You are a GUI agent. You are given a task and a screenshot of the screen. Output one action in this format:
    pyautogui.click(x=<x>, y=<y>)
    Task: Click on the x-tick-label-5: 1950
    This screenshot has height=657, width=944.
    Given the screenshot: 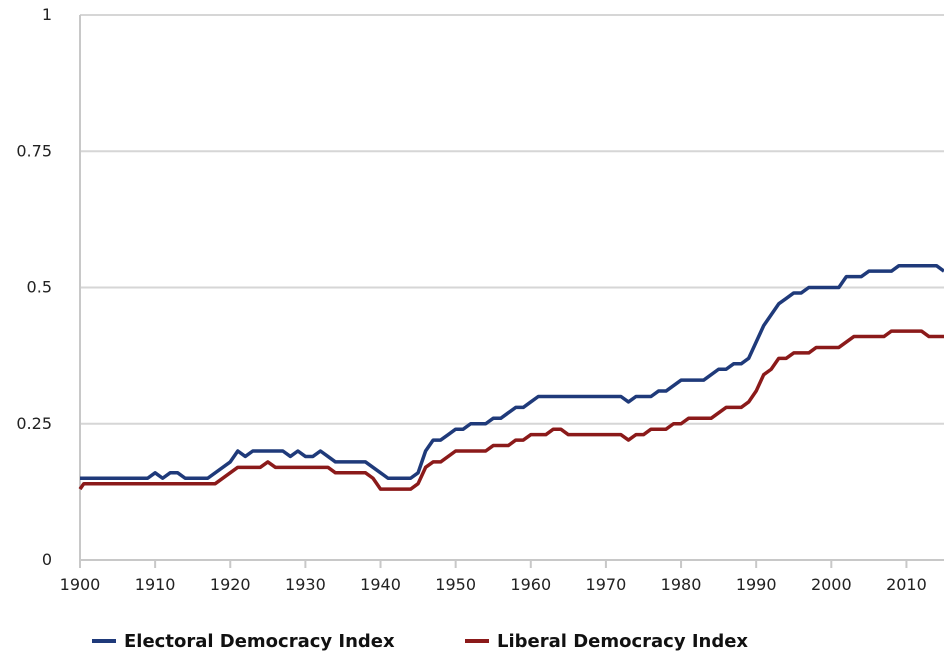 What is the action you would take?
    pyautogui.click(x=455, y=584)
    